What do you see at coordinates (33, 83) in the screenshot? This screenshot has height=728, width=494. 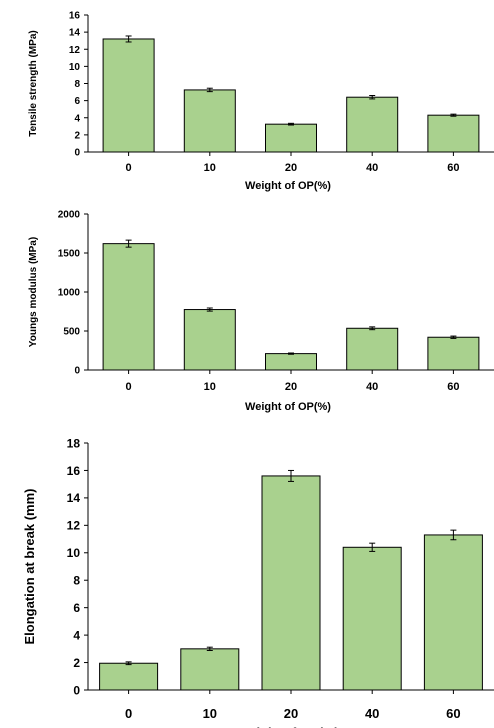 I see `y-axis-label: Tensile strength (MPa)` at bounding box center [33, 83].